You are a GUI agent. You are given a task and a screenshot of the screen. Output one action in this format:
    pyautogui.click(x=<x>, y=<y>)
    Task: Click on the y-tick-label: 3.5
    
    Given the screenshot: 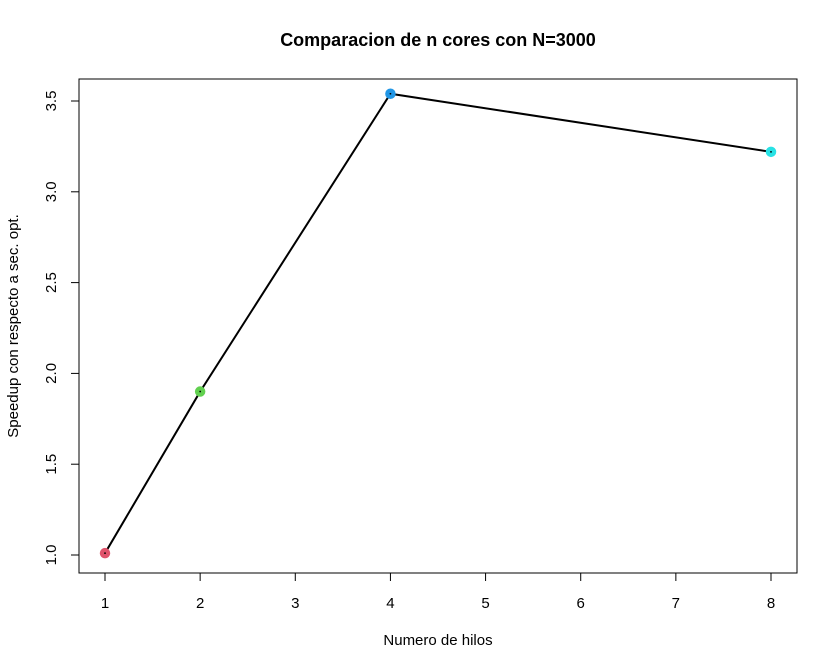 What is the action you would take?
    pyautogui.click(x=51, y=101)
    